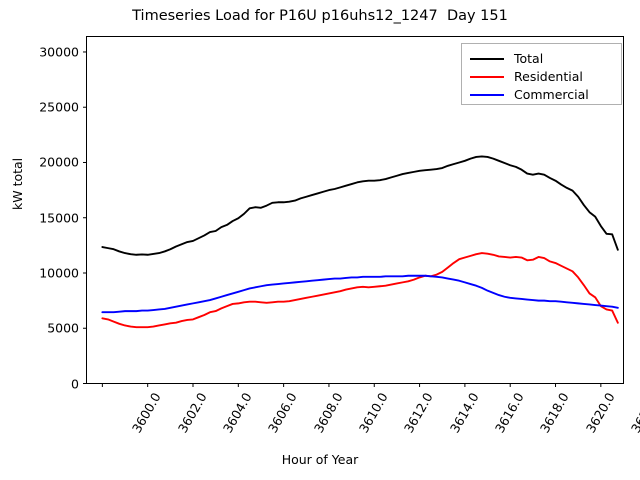  What do you see at coordinates (59, 52) in the screenshot?
I see `y-tick-label: 30000` at bounding box center [59, 52].